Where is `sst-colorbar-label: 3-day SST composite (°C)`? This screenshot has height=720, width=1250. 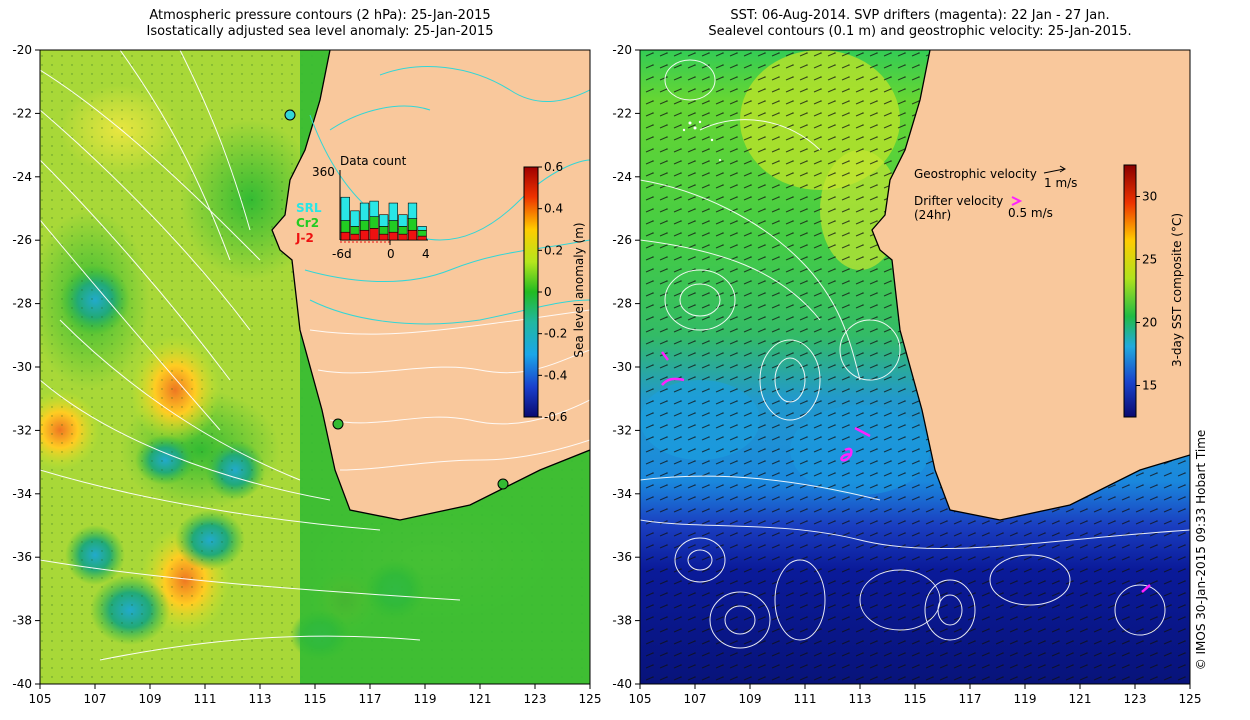
sst-colorbar-label: 3-day SST composite (°C) is located at coordinates (1177, 290).